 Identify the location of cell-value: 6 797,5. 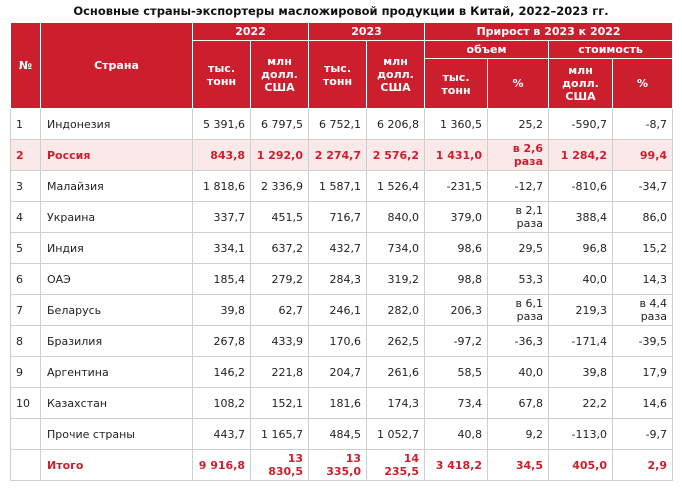
(279, 124).